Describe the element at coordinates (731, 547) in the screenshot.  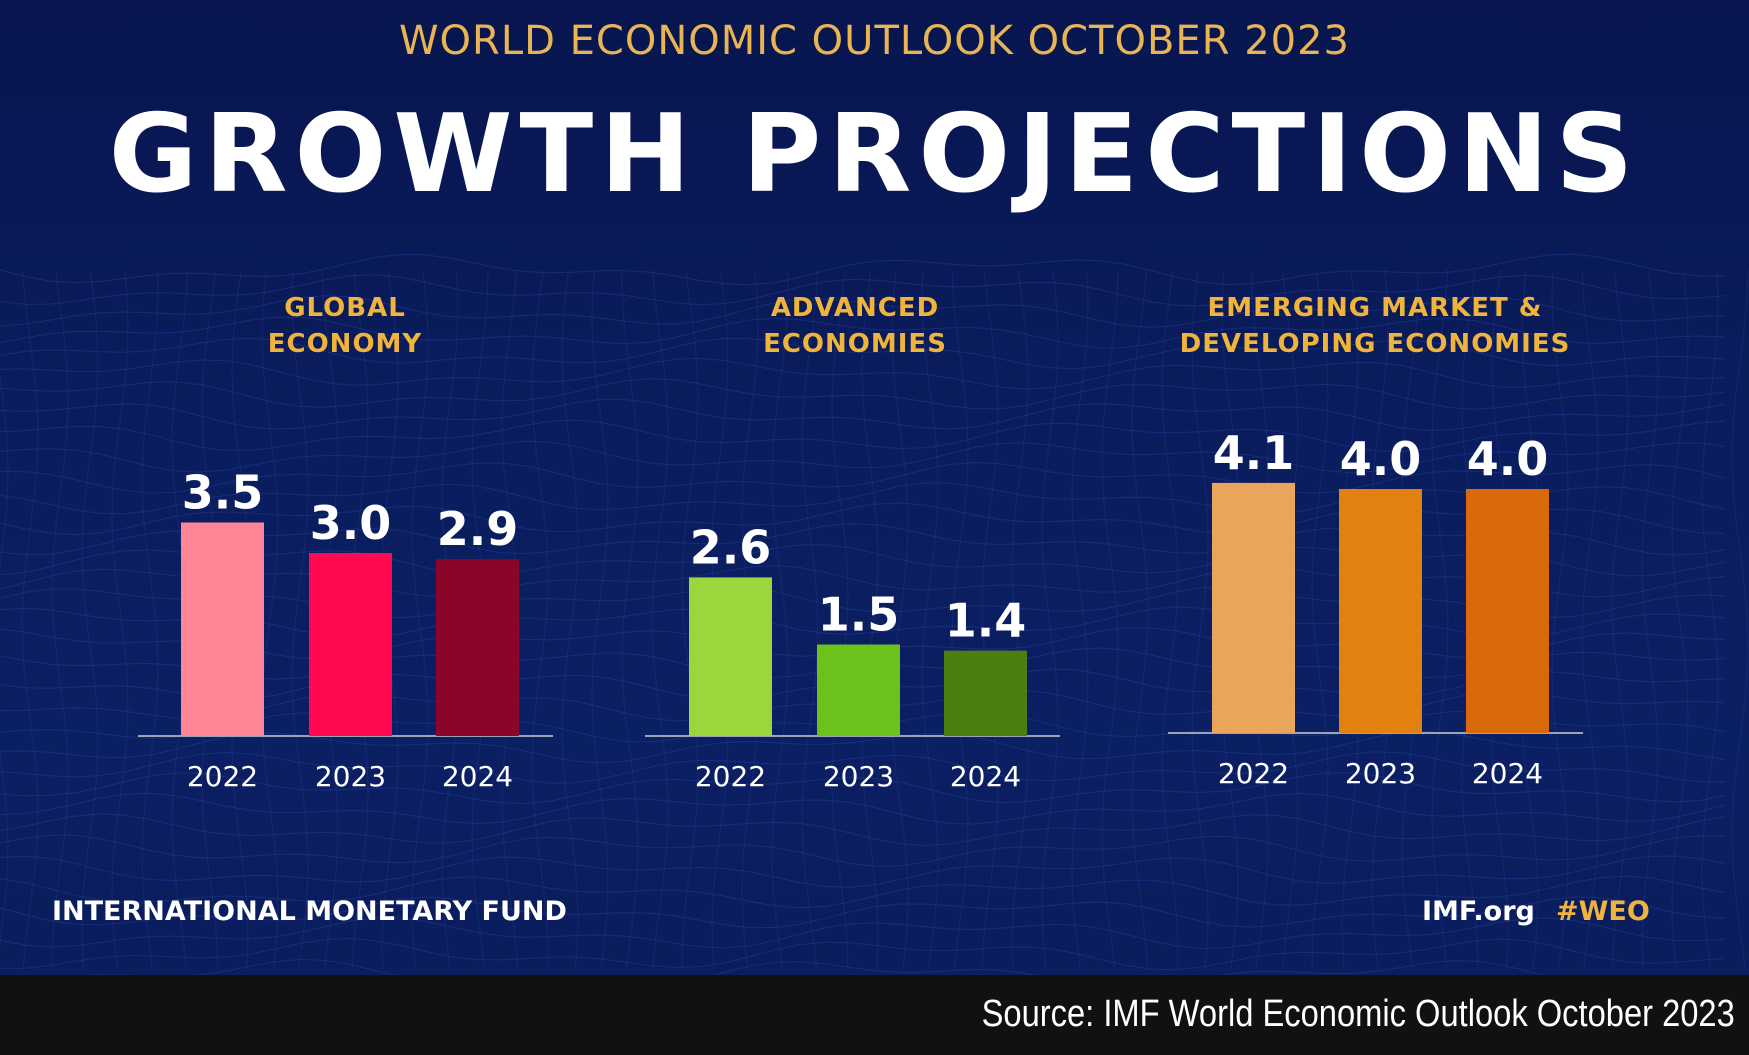
I see `data-label: 2.6` at that location.